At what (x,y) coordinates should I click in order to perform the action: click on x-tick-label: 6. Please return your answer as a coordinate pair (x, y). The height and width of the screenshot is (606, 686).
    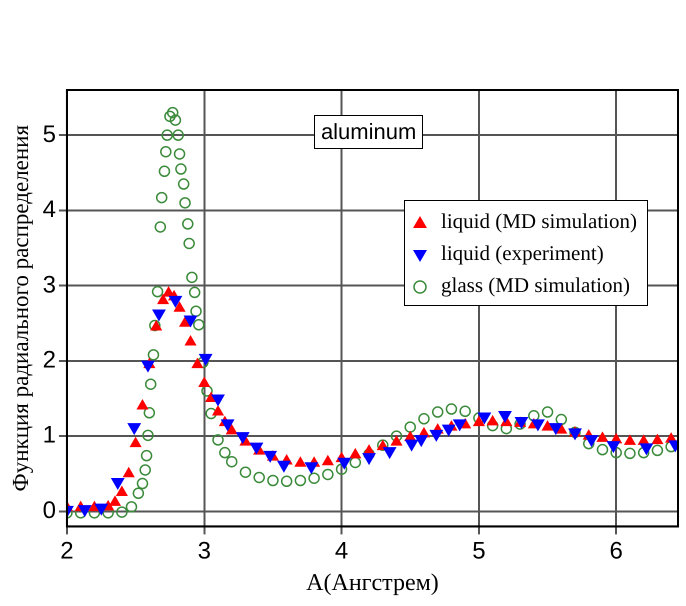
    Looking at the image, I should click on (616, 550).